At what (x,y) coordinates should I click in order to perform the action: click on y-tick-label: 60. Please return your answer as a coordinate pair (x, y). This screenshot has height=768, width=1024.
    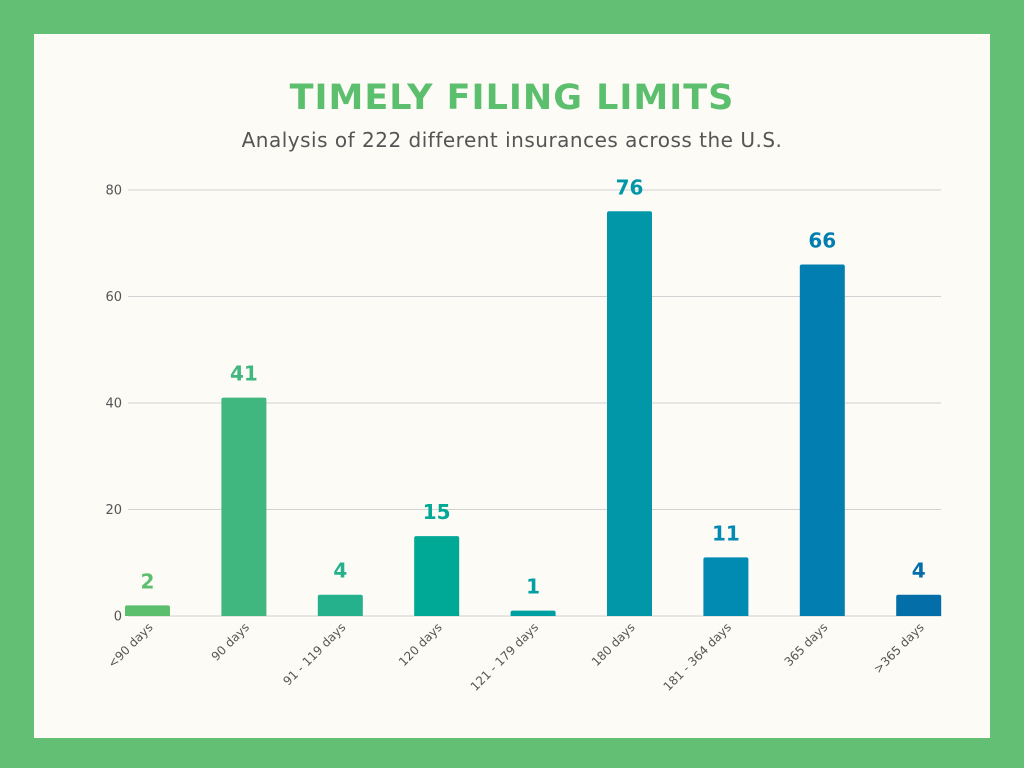
    Looking at the image, I should click on (113, 297).